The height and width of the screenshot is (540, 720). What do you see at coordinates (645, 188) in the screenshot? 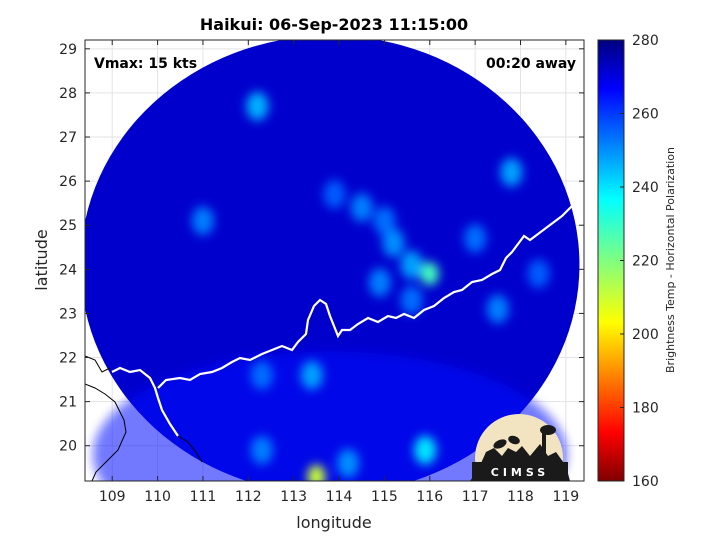
I see `colorbar-tick-label: 240` at bounding box center [645, 188].